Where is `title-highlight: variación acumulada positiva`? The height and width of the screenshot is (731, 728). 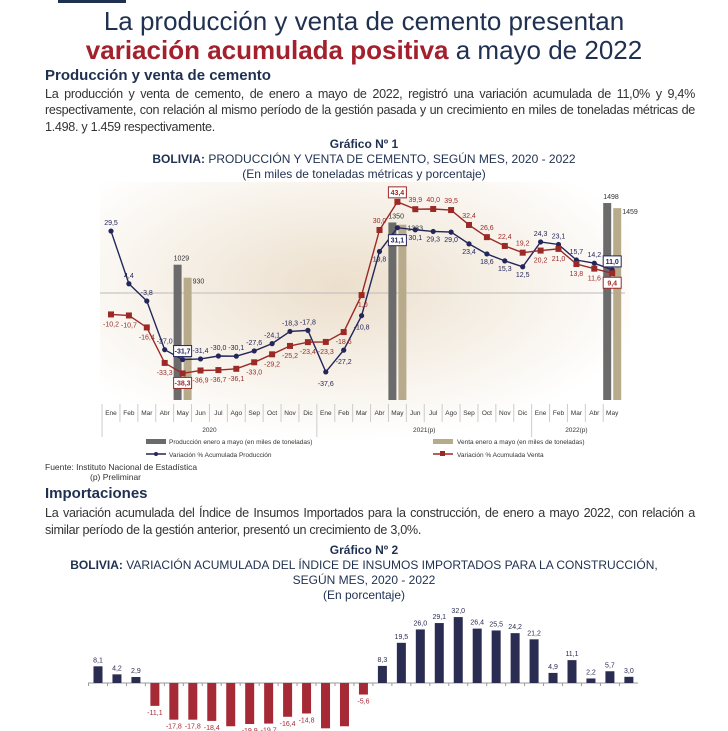
title-highlight: variación acumulada positiva is located at coordinates (267, 50).